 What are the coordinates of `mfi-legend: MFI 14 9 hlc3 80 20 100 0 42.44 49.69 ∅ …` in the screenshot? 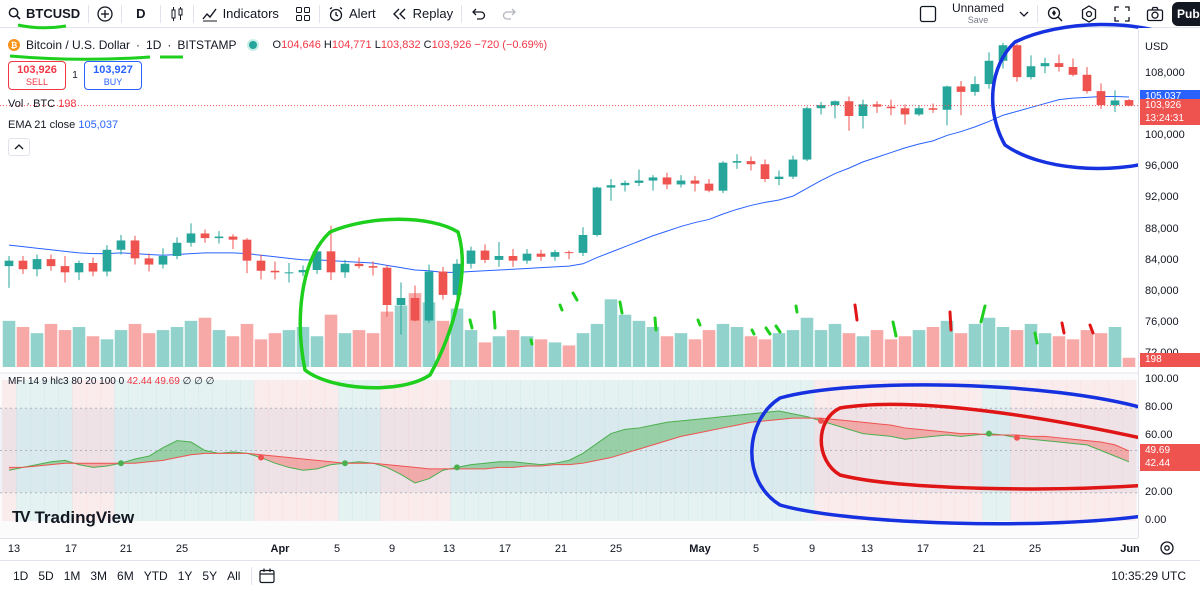 It's located at (111, 381).